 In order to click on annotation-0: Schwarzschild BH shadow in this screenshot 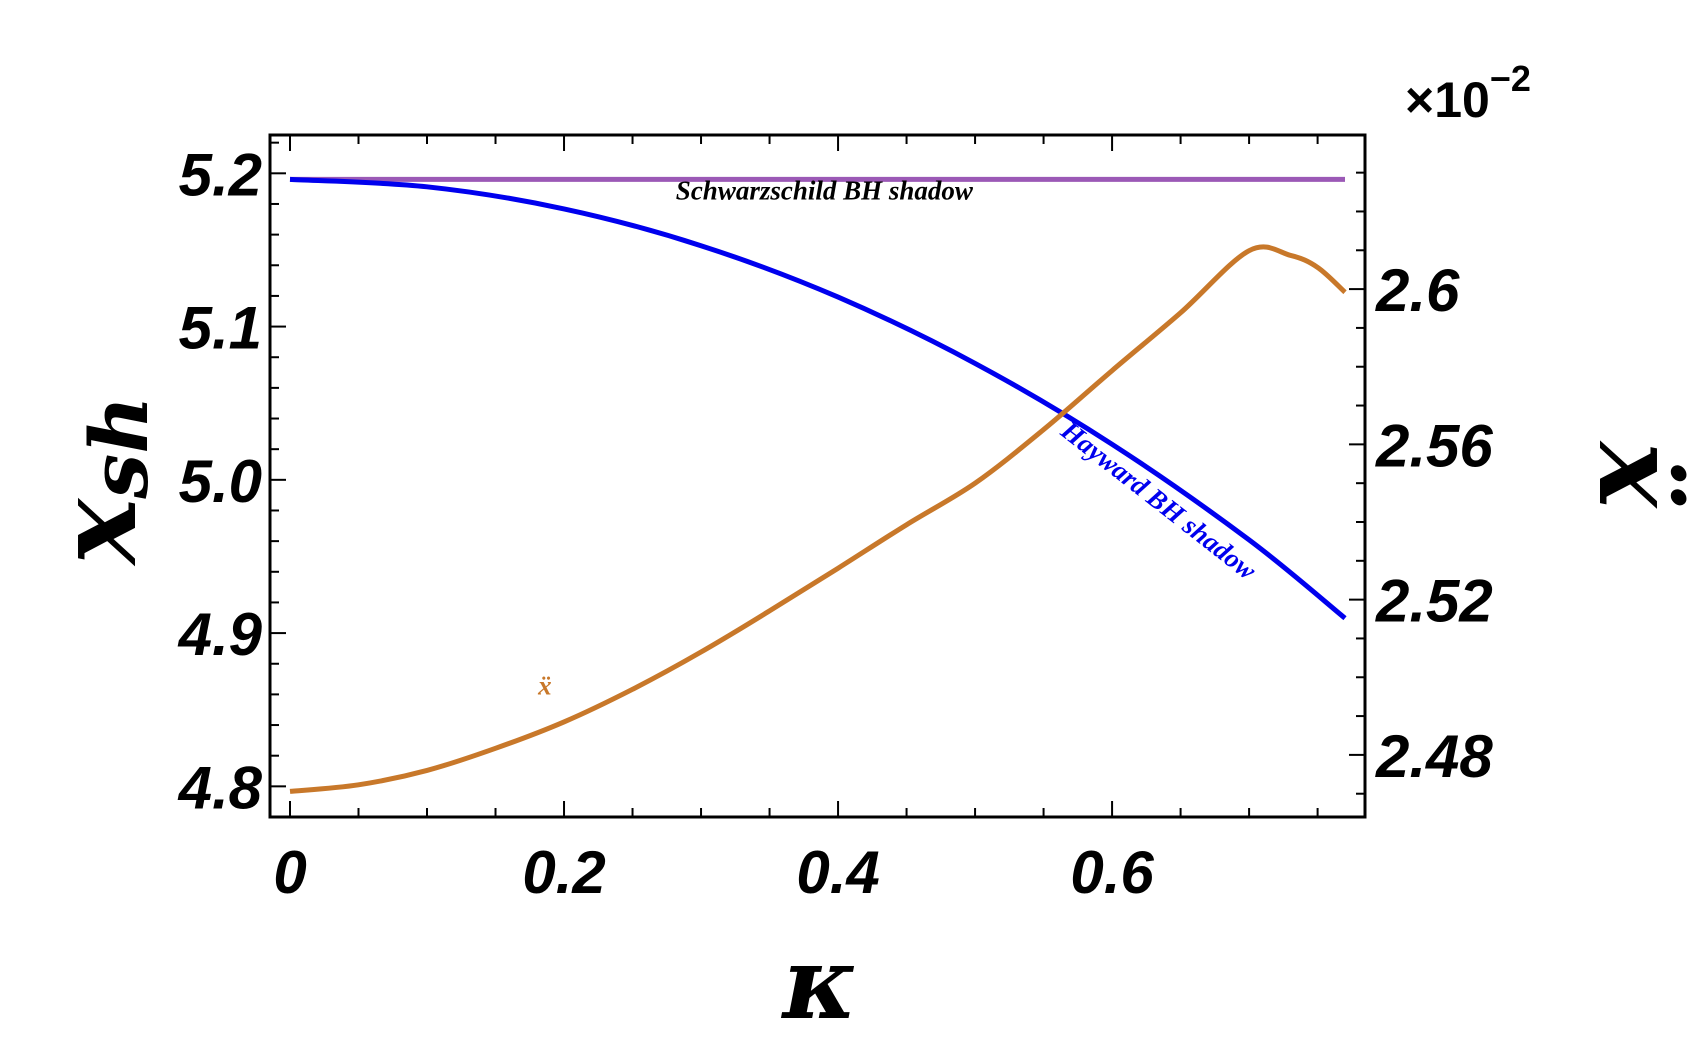, I will do `click(825, 190)`.